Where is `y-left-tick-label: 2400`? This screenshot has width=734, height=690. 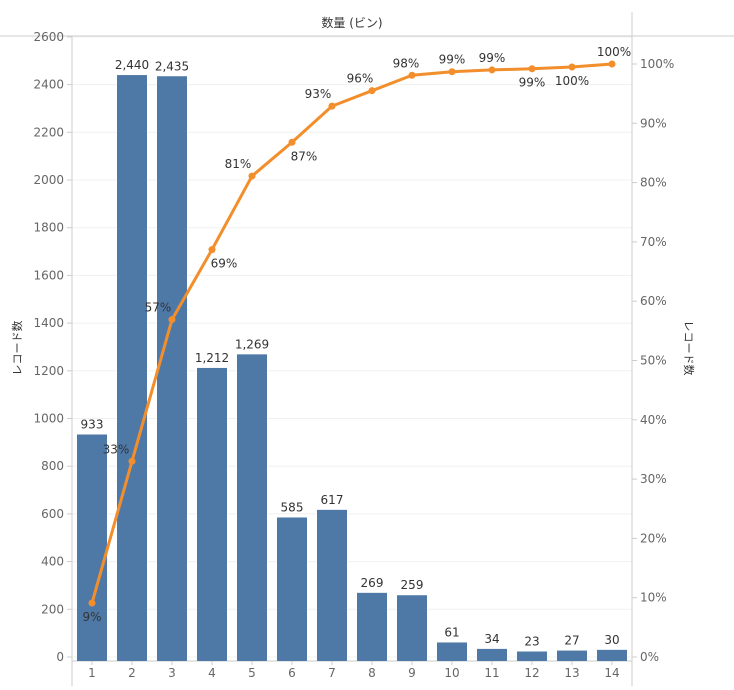
y-left-tick-label: 2400 is located at coordinates (48, 85).